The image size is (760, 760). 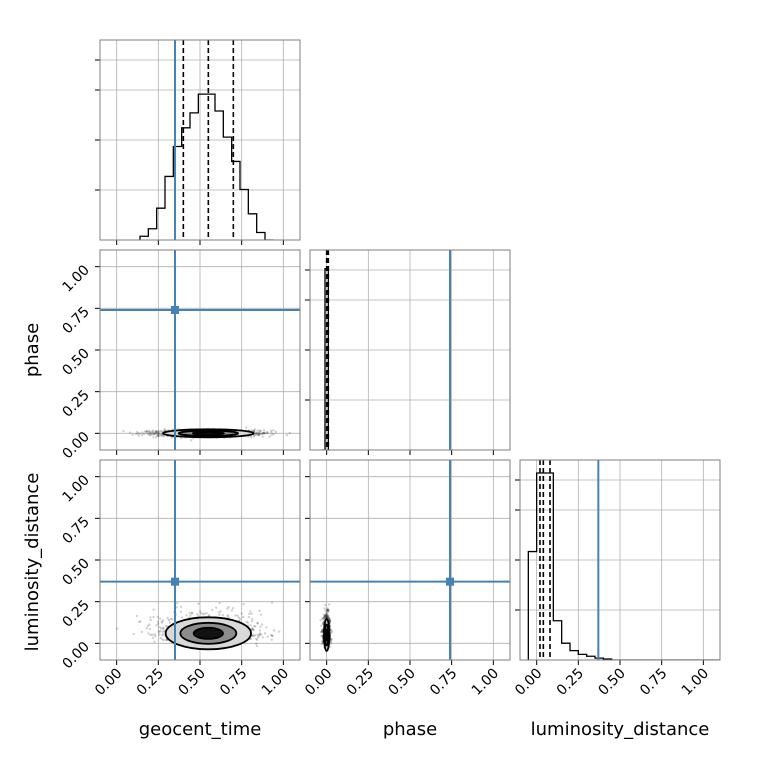 I want to click on lumdist-vs-phase-xtick-label: 0.50, so click(x=401, y=682).